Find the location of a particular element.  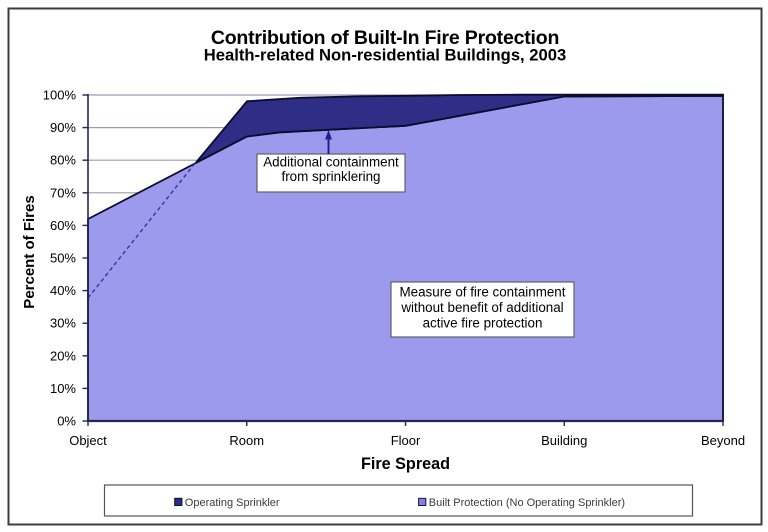

svg-text: Fire Spread is located at coordinates (405, 464).